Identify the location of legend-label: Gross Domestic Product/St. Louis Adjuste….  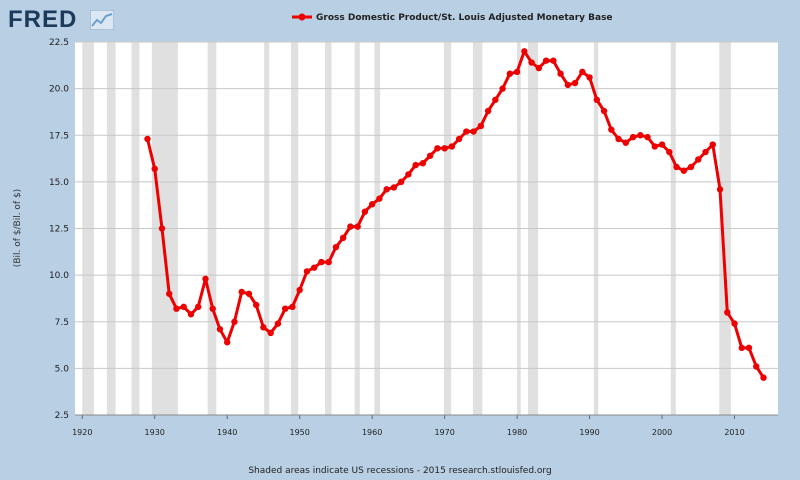
(464, 18).